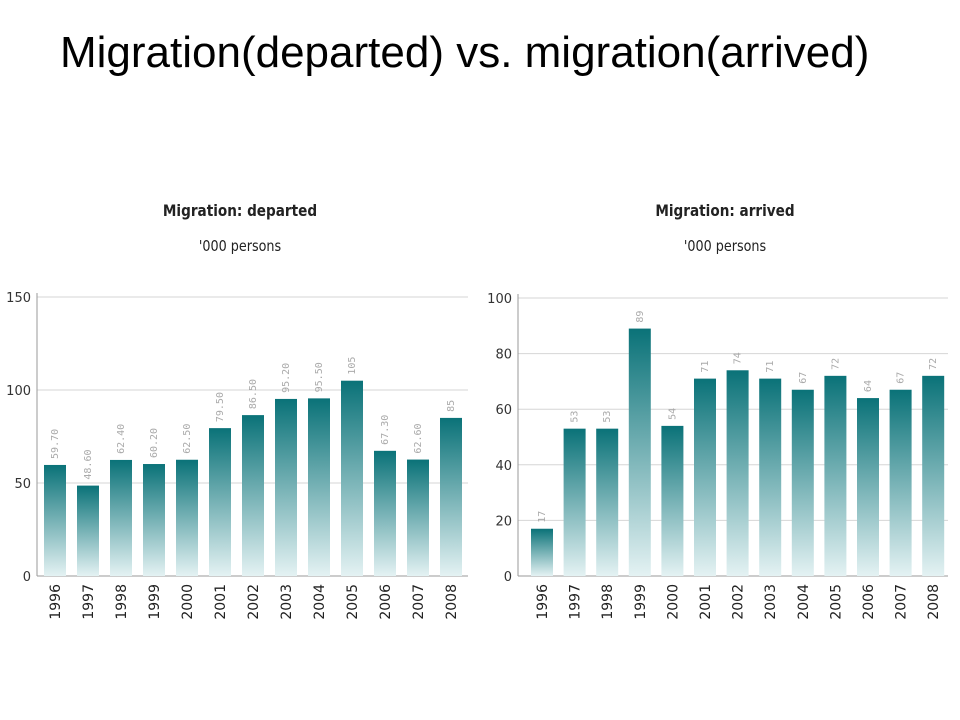  What do you see at coordinates (640, 317) in the screenshot?
I see `value-label: 89` at bounding box center [640, 317].